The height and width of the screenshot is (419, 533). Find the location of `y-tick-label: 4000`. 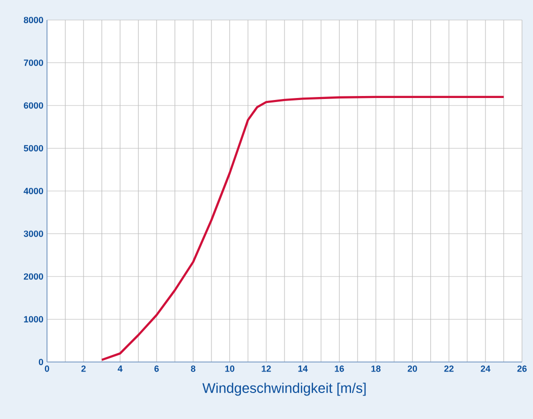

y-tick-label: 4000 is located at coordinates (34, 191).